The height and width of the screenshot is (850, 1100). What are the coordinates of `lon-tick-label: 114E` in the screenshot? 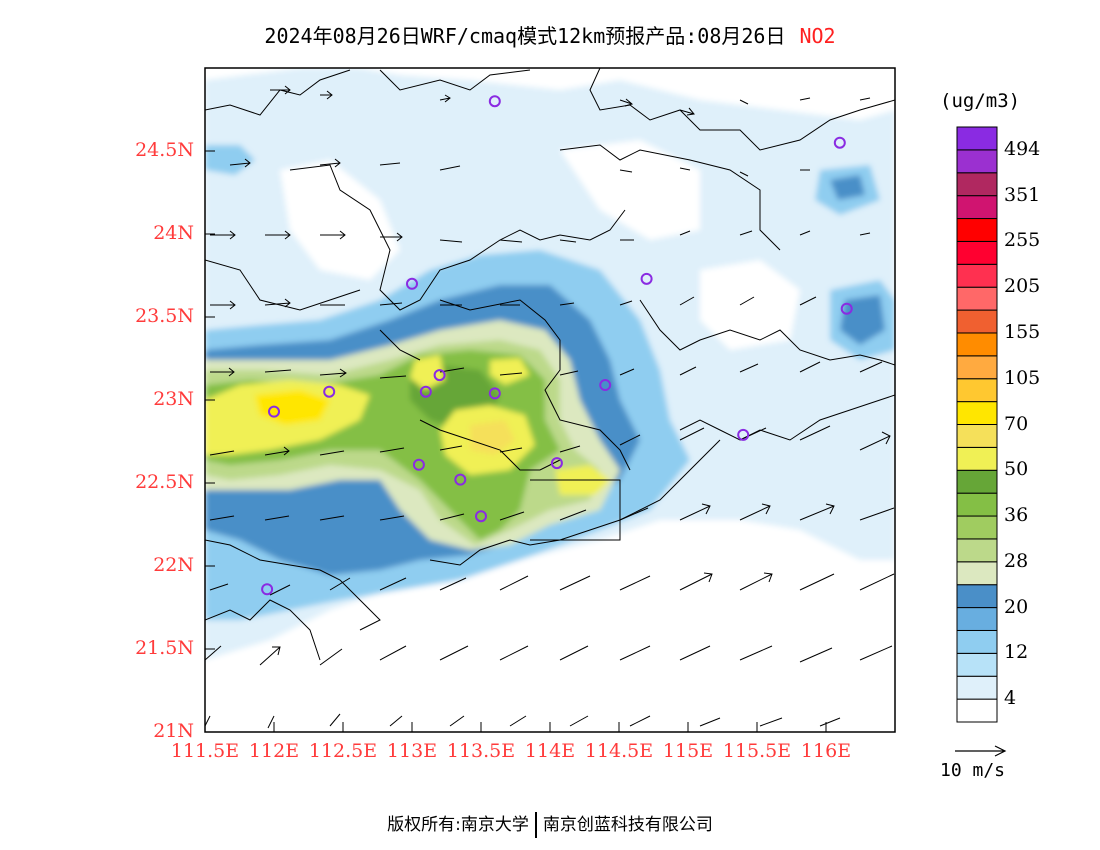 It's located at (550, 751).